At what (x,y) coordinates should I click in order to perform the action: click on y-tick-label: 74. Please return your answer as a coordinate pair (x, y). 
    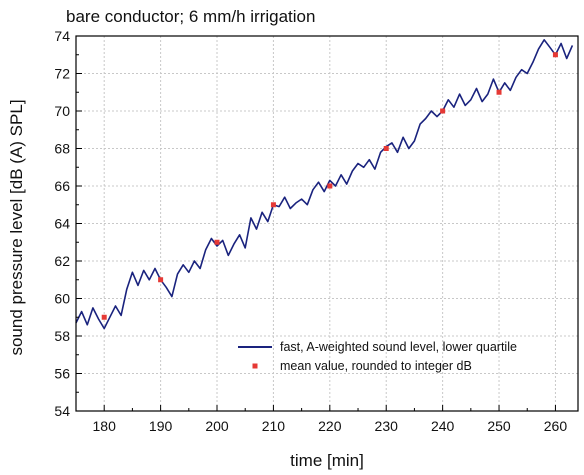
    Looking at the image, I should click on (62, 36).